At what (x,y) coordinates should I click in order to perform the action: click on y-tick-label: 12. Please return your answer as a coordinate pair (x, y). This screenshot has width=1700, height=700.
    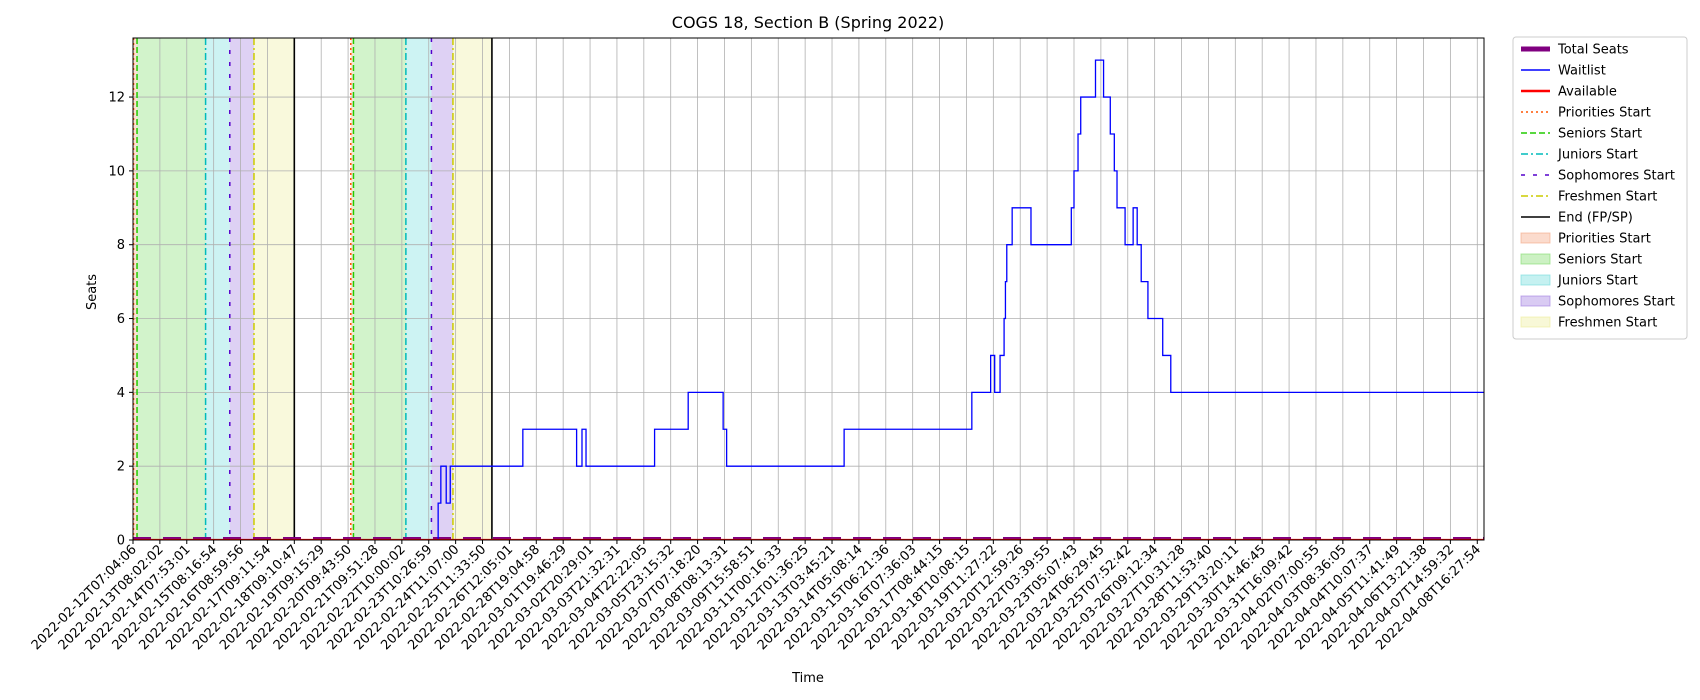
    Looking at the image, I should click on (116, 98).